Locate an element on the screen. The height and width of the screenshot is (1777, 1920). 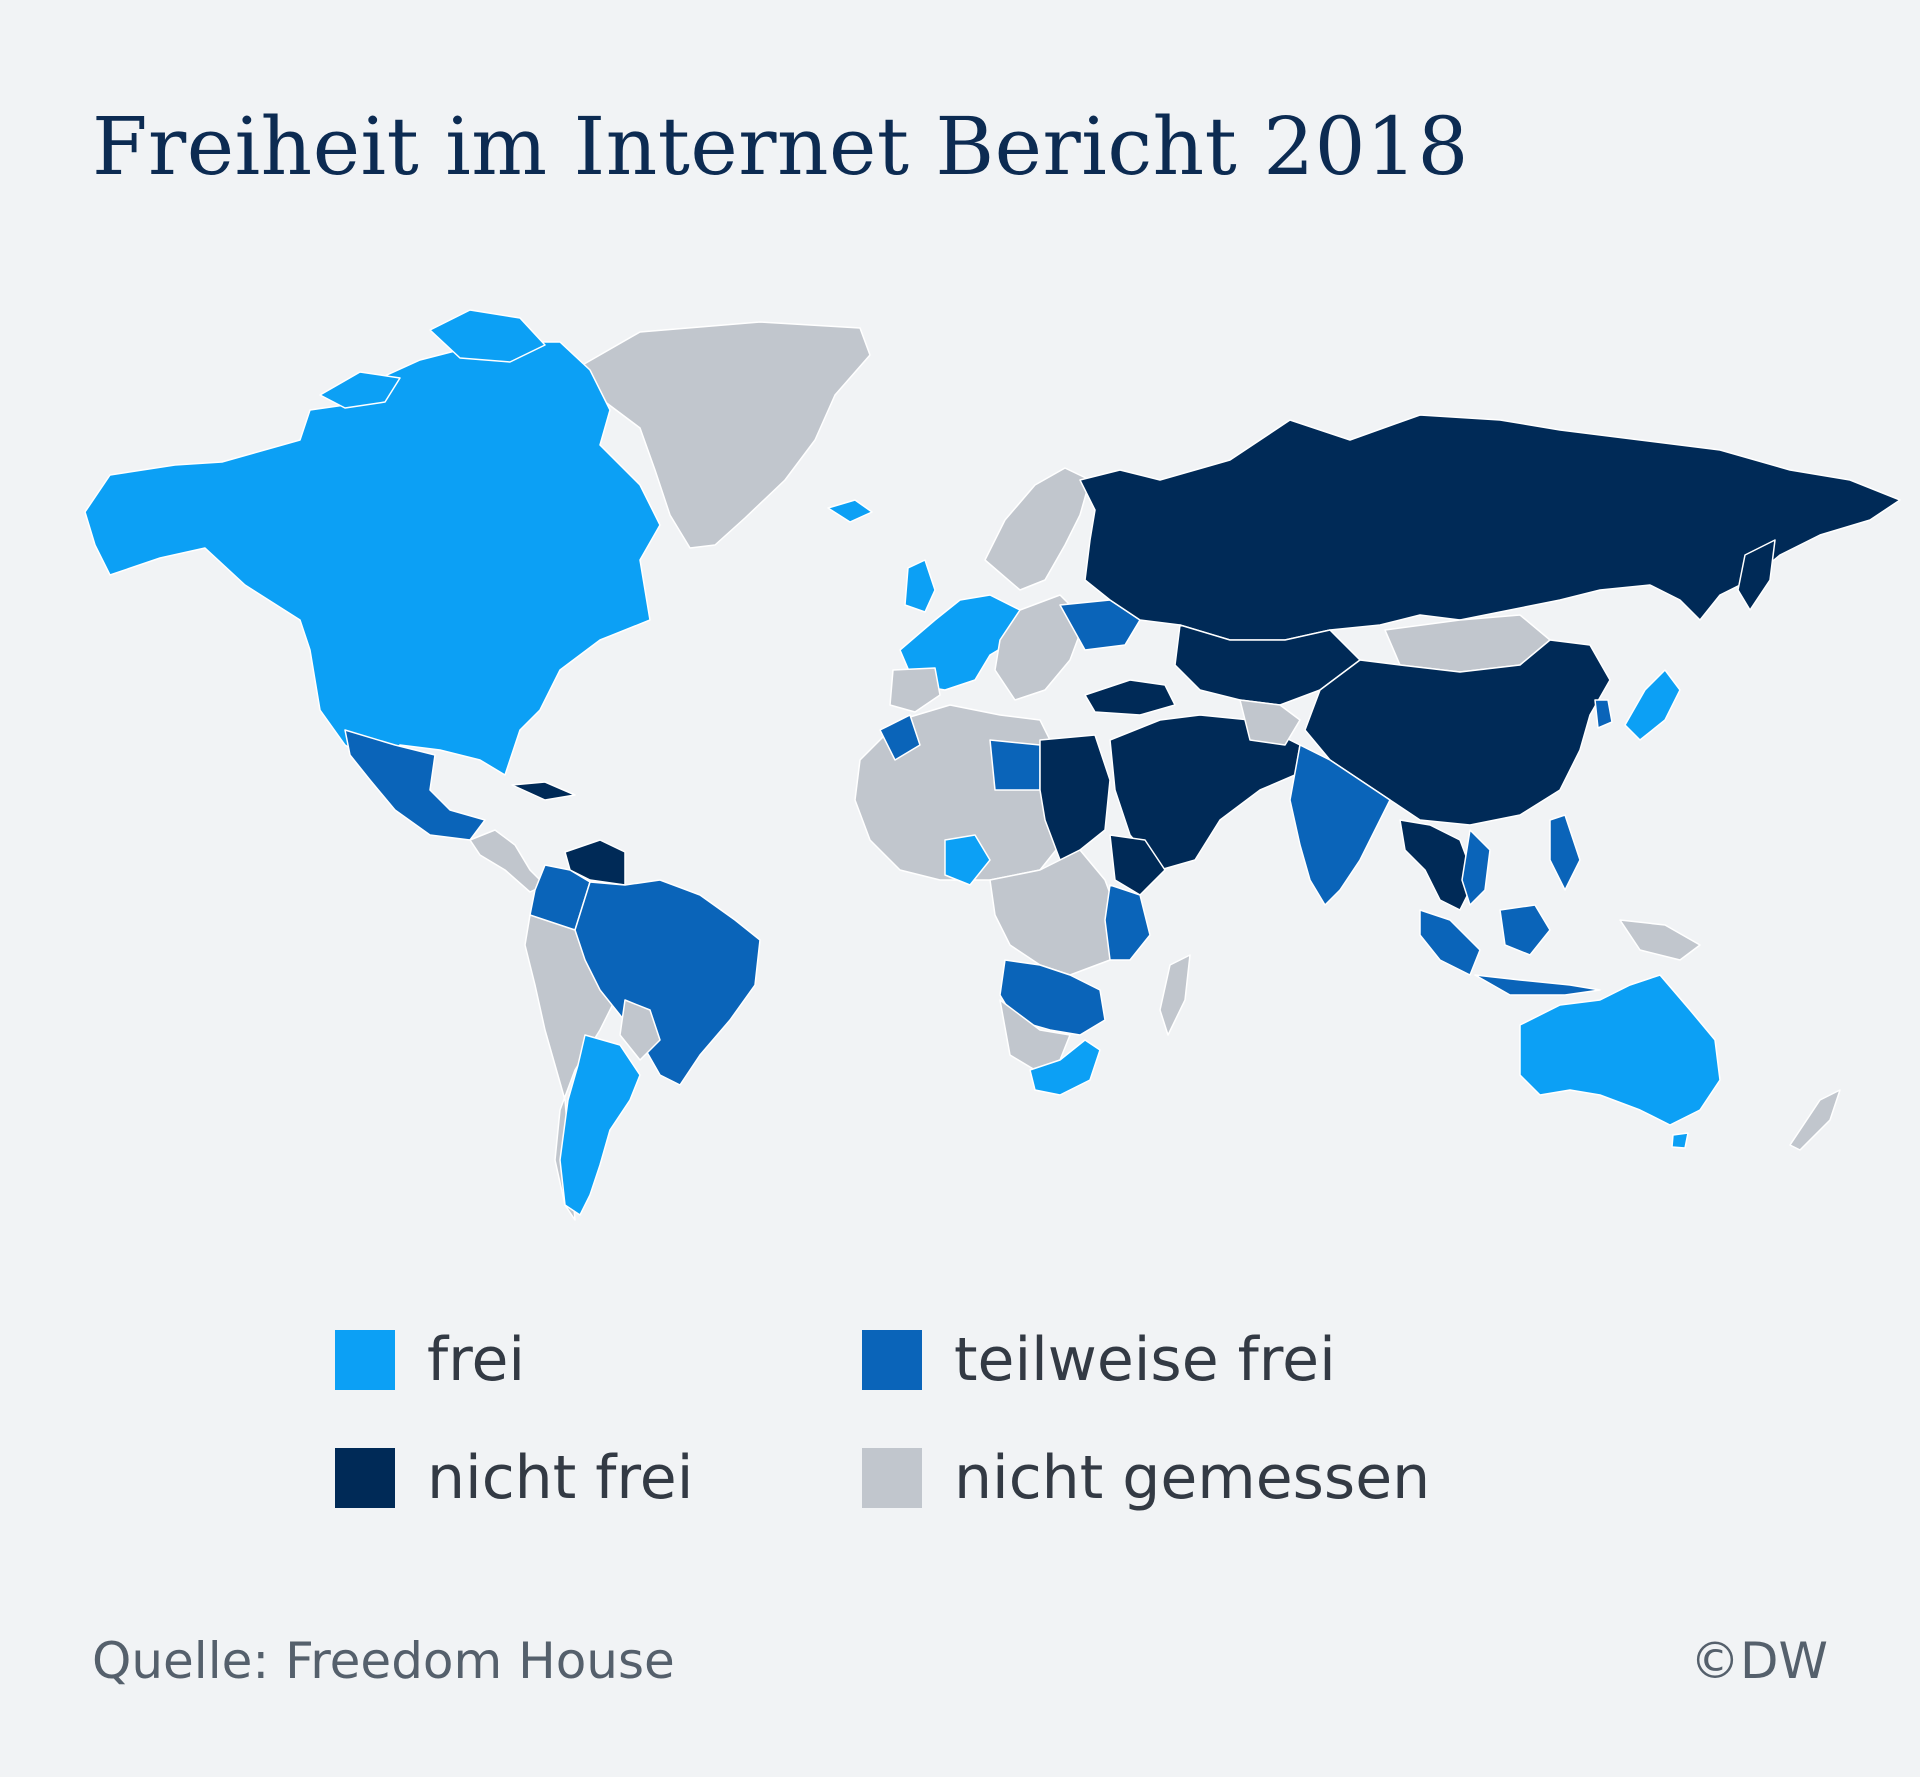
legend-swatch-nicht-gemessen is located at coordinates (892, 1478).